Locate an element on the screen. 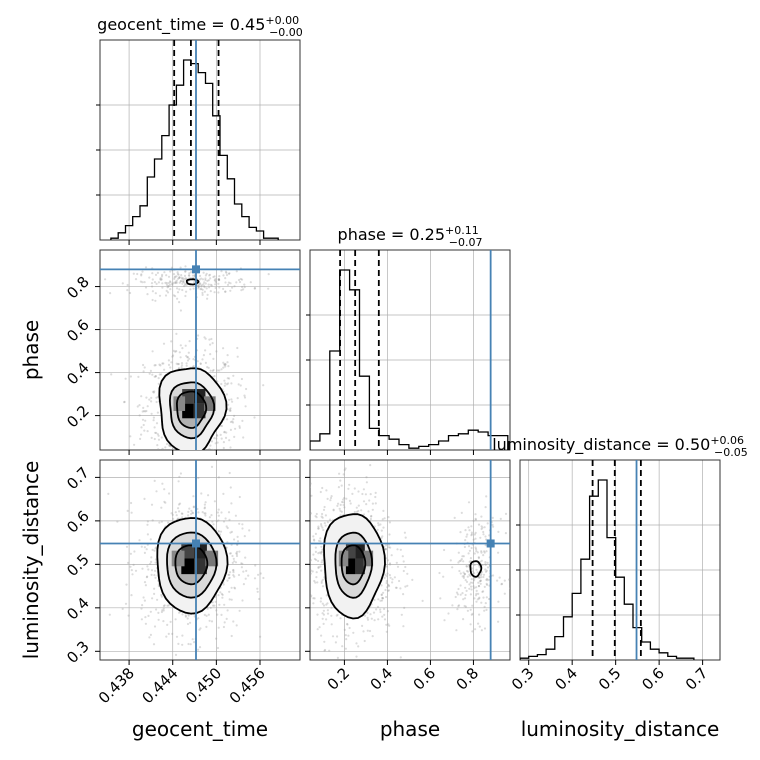  x-tick-label-luminosity_distance: 0.6 is located at coordinates (653, 679).